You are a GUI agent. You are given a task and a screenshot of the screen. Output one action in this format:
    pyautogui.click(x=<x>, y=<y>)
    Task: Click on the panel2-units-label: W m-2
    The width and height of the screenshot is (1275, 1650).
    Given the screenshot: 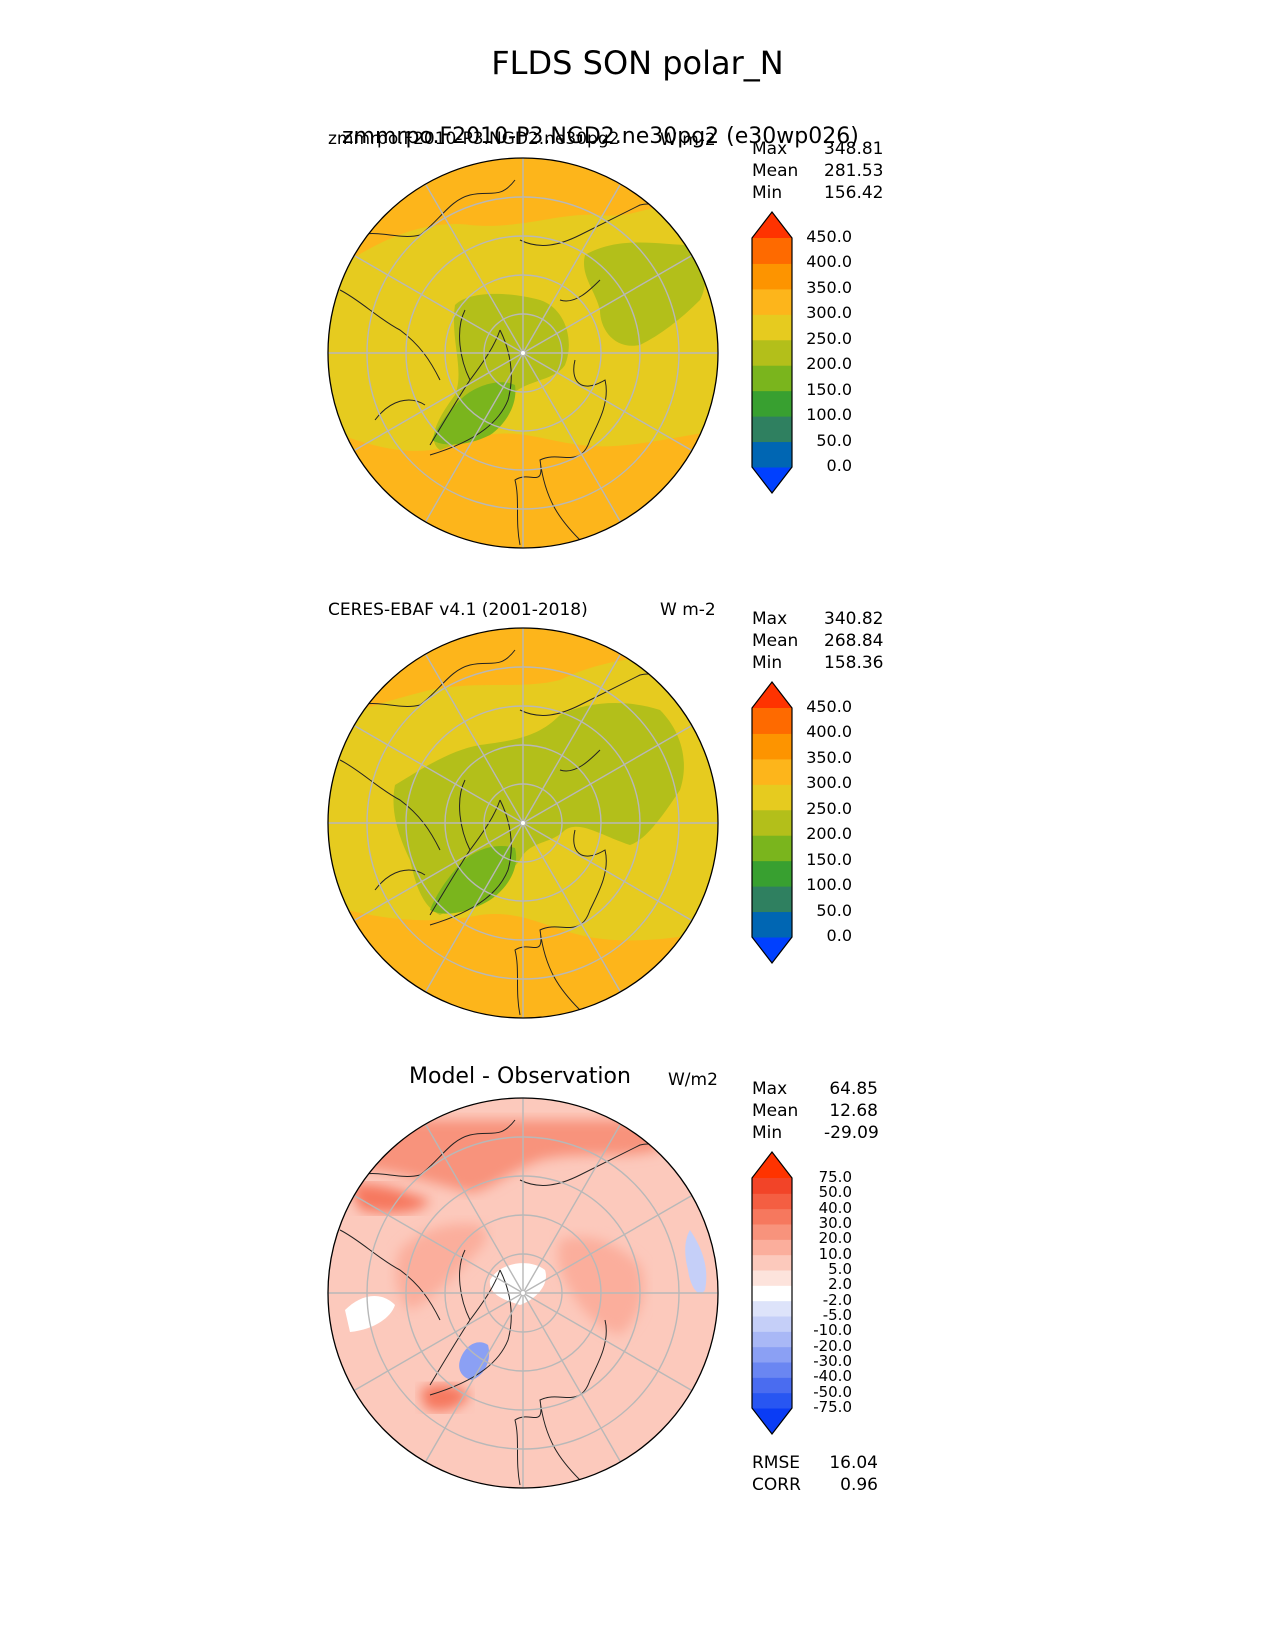 What is the action you would take?
    pyautogui.click(x=688, y=610)
    